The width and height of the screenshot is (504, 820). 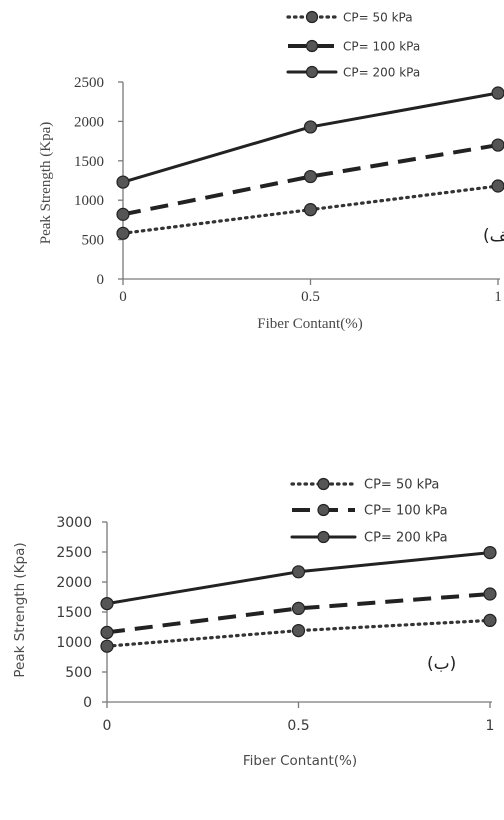 I want to click on y-tick-label: 3000, so click(x=74, y=523).